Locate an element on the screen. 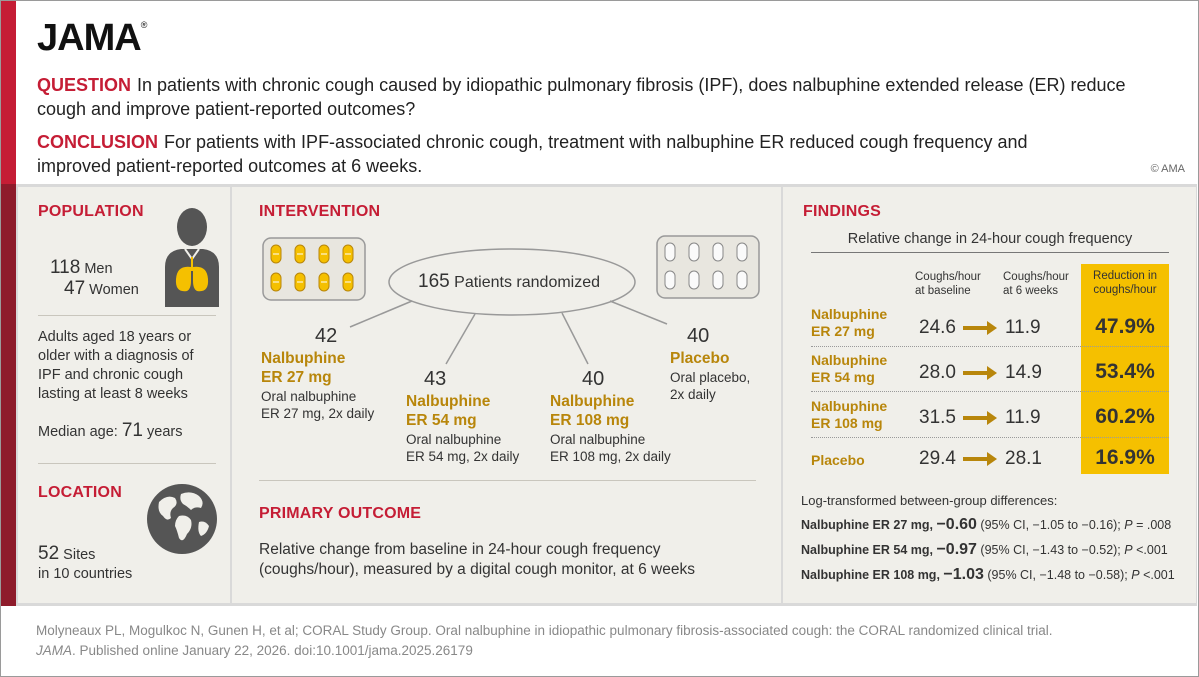 This screenshot has height=677, width=1199. arm-description: Oral nalbuphine ER 27 mg, 2x daily is located at coordinates (318, 405).